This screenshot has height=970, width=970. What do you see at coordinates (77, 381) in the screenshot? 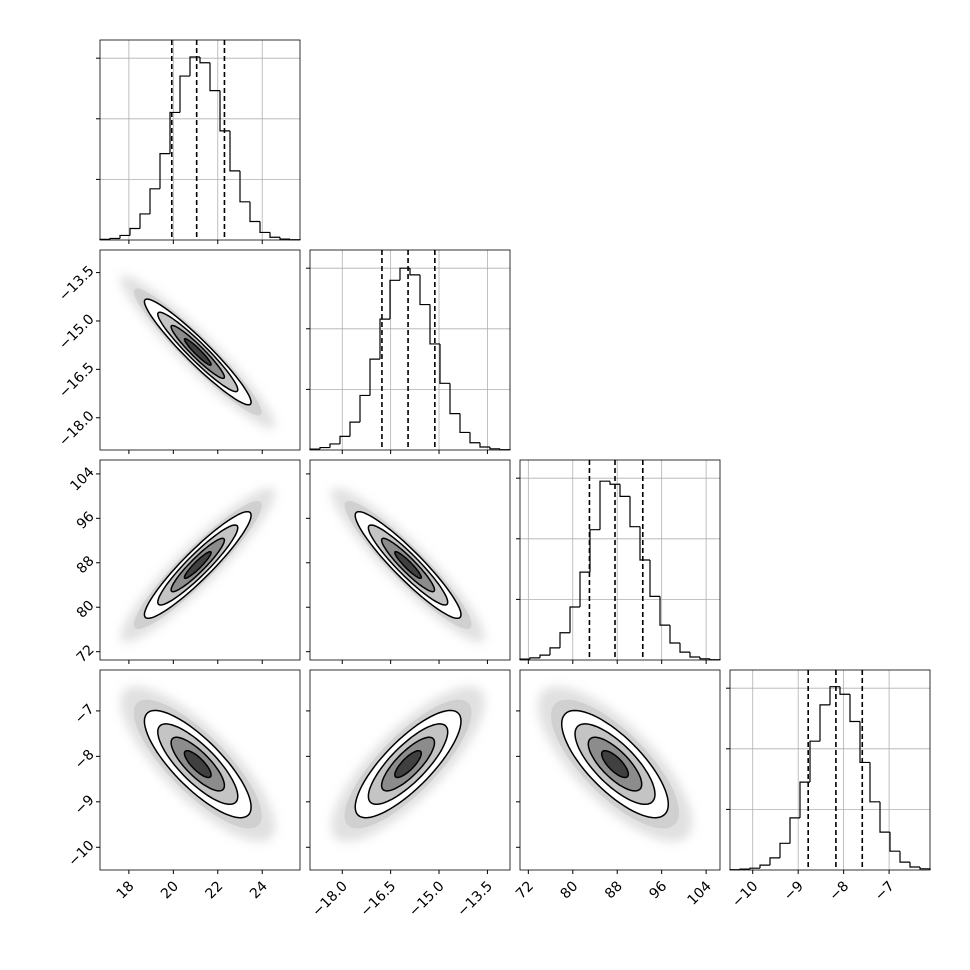
I see `y-tick-label: −16.5` at bounding box center [77, 381].